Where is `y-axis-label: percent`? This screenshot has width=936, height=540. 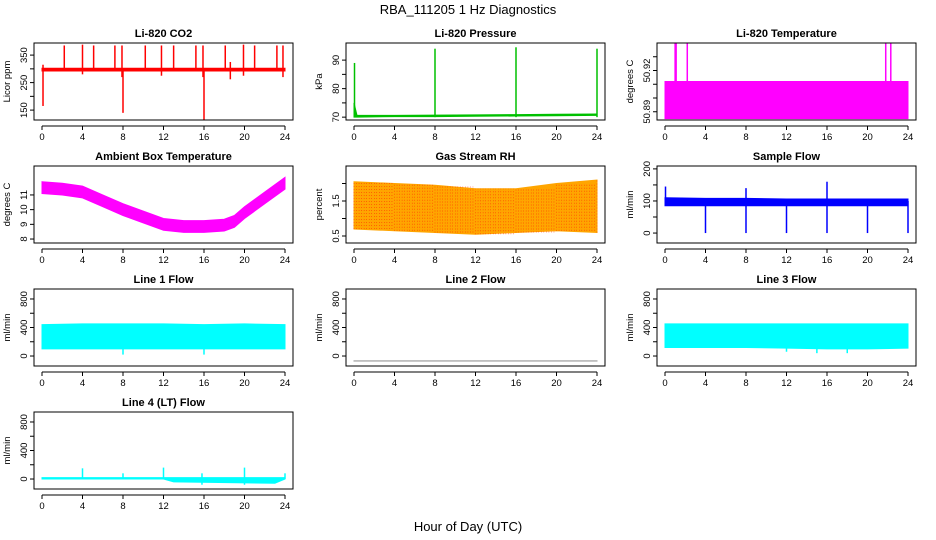 y-axis-label: percent is located at coordinates (319, 204).